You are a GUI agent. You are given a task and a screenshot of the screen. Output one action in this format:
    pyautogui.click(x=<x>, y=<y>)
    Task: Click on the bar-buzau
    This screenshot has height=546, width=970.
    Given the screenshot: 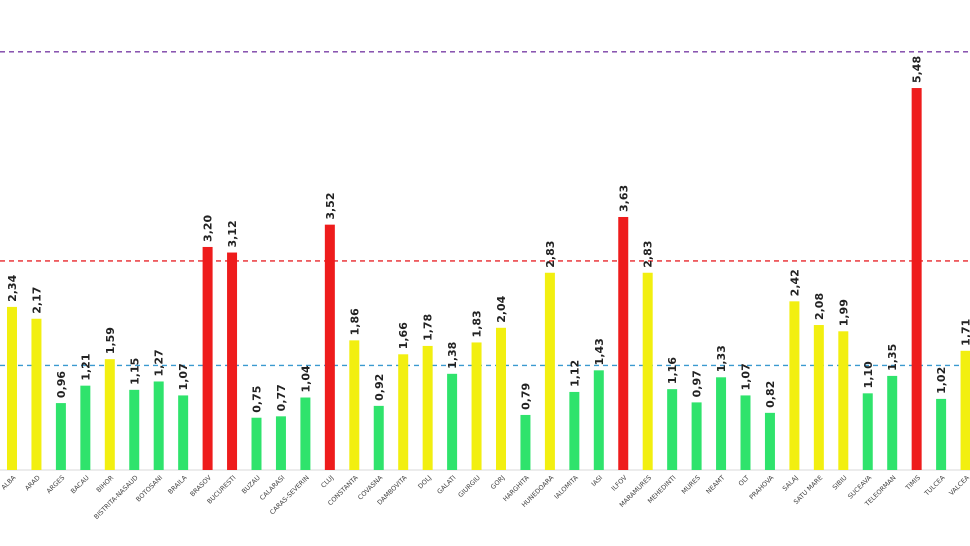 What is the action you would take?
    pyautogui.click(x=256, y=443)
    